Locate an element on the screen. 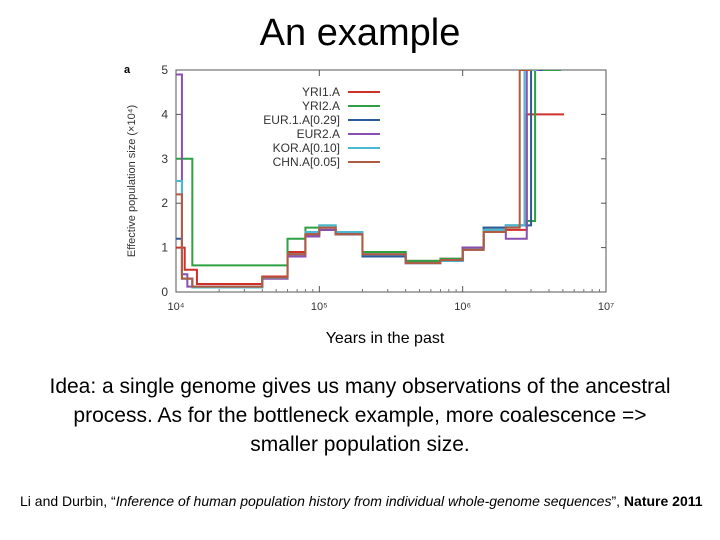 The image size is (720, 540). panel-label: a is located at coordinates (127, 70).